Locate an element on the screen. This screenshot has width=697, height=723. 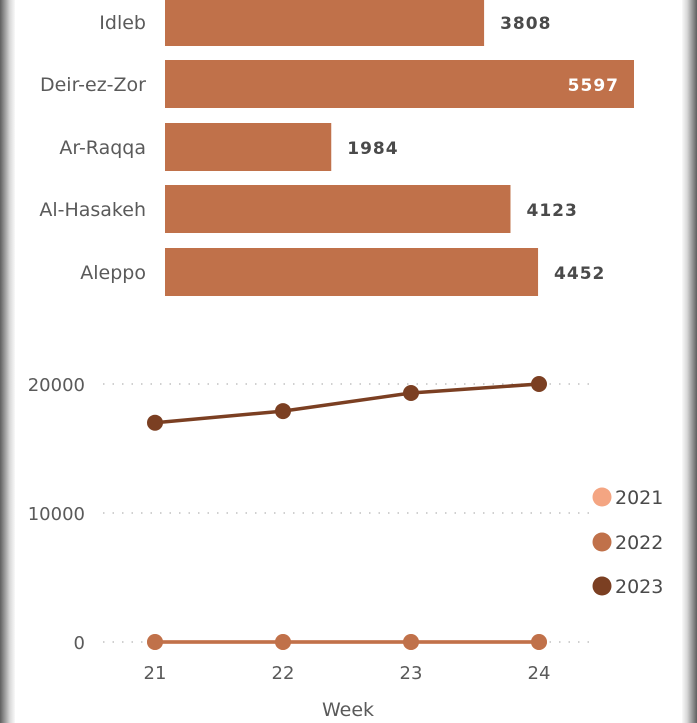
x-tick-label: 21 is located at coordinates (155, 673).